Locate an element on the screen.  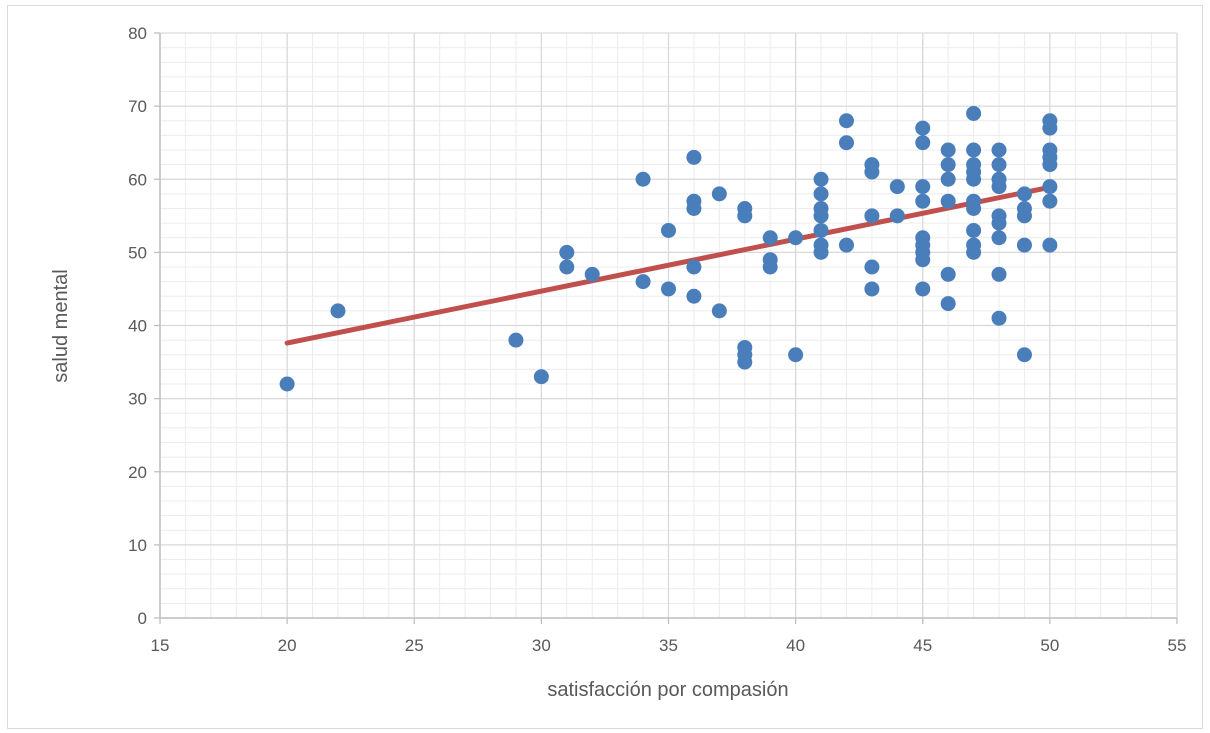
x-axis-title: satisfacción por compasión is located at coordinates (667, 690).